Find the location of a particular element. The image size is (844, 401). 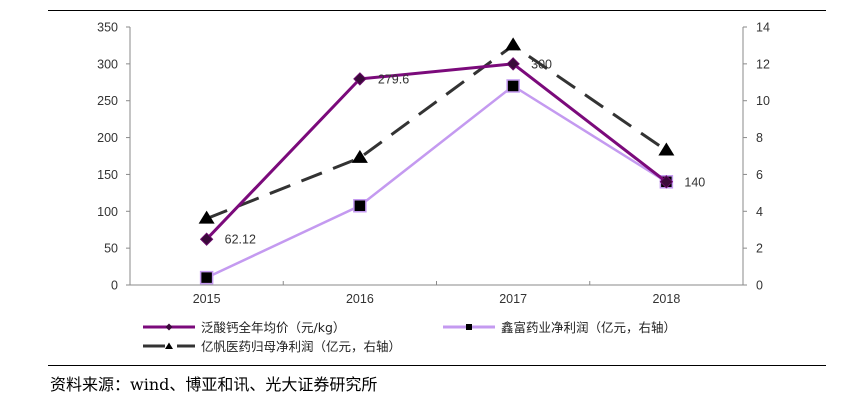

y2-axis-tick-label: 12 is located at coordinates (763, 64).